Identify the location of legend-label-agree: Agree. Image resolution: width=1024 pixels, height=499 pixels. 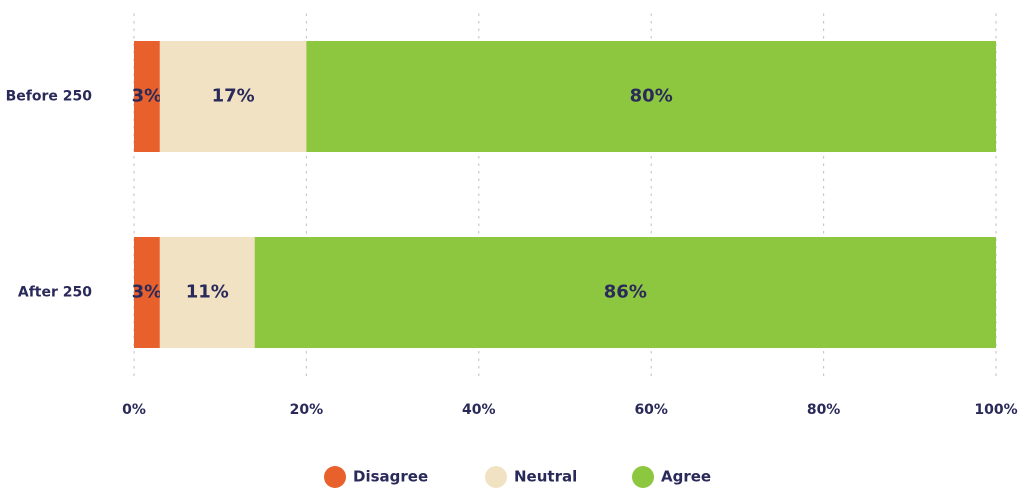
(686, 477).